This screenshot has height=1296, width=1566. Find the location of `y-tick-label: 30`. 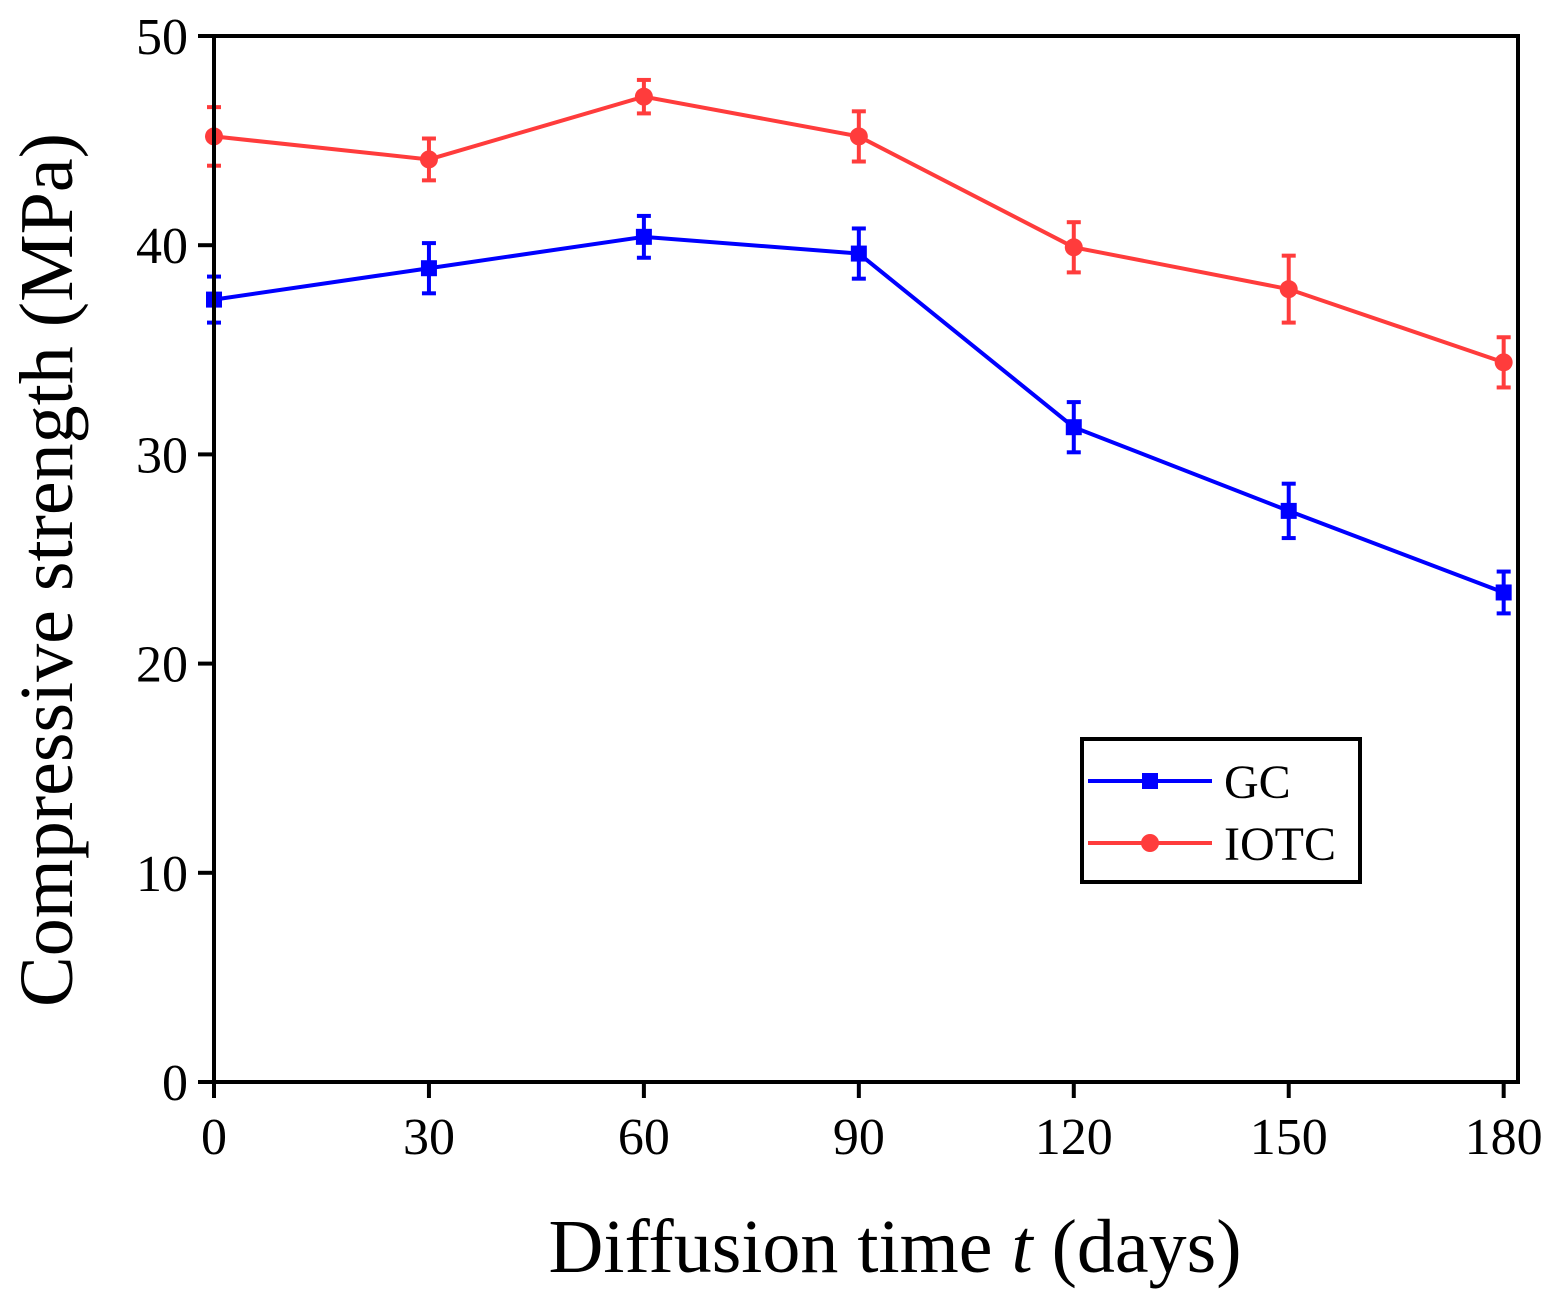

y-tick-label: 30 is located at coordinates (162, 455).